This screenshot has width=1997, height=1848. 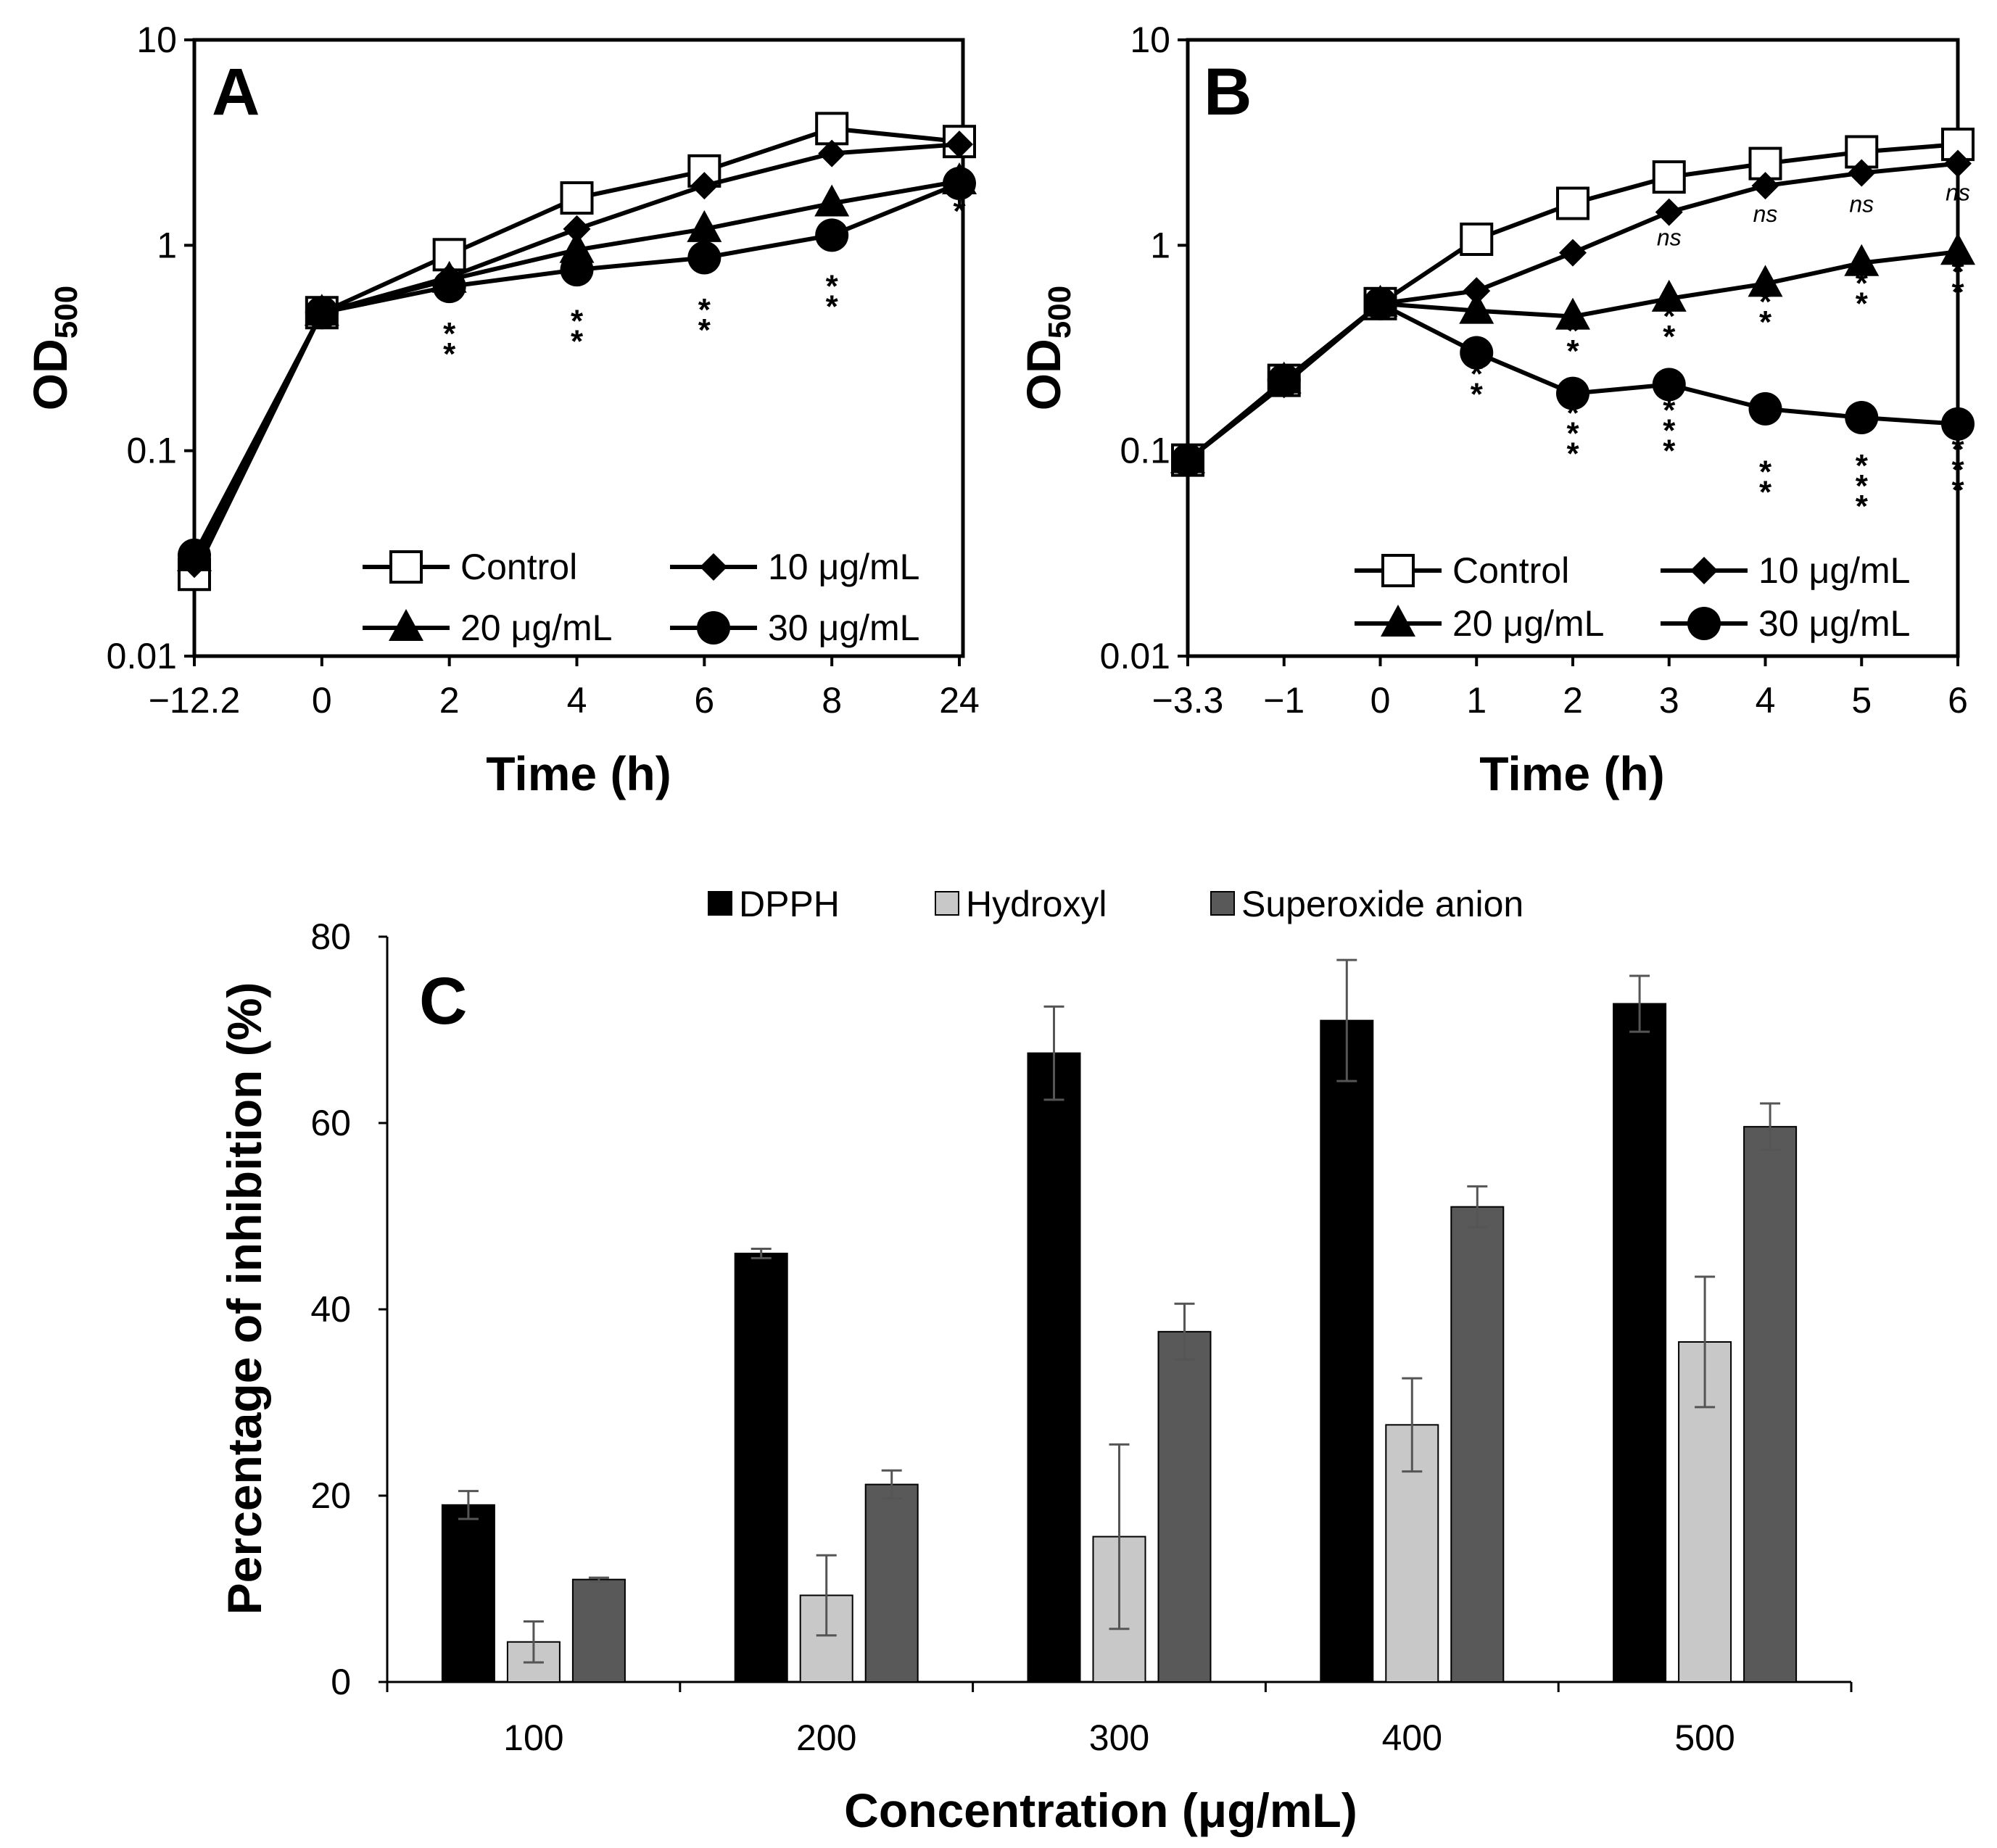 I want to click on panel-b-x-tick-label: 3, so click(x=1669, y=700).